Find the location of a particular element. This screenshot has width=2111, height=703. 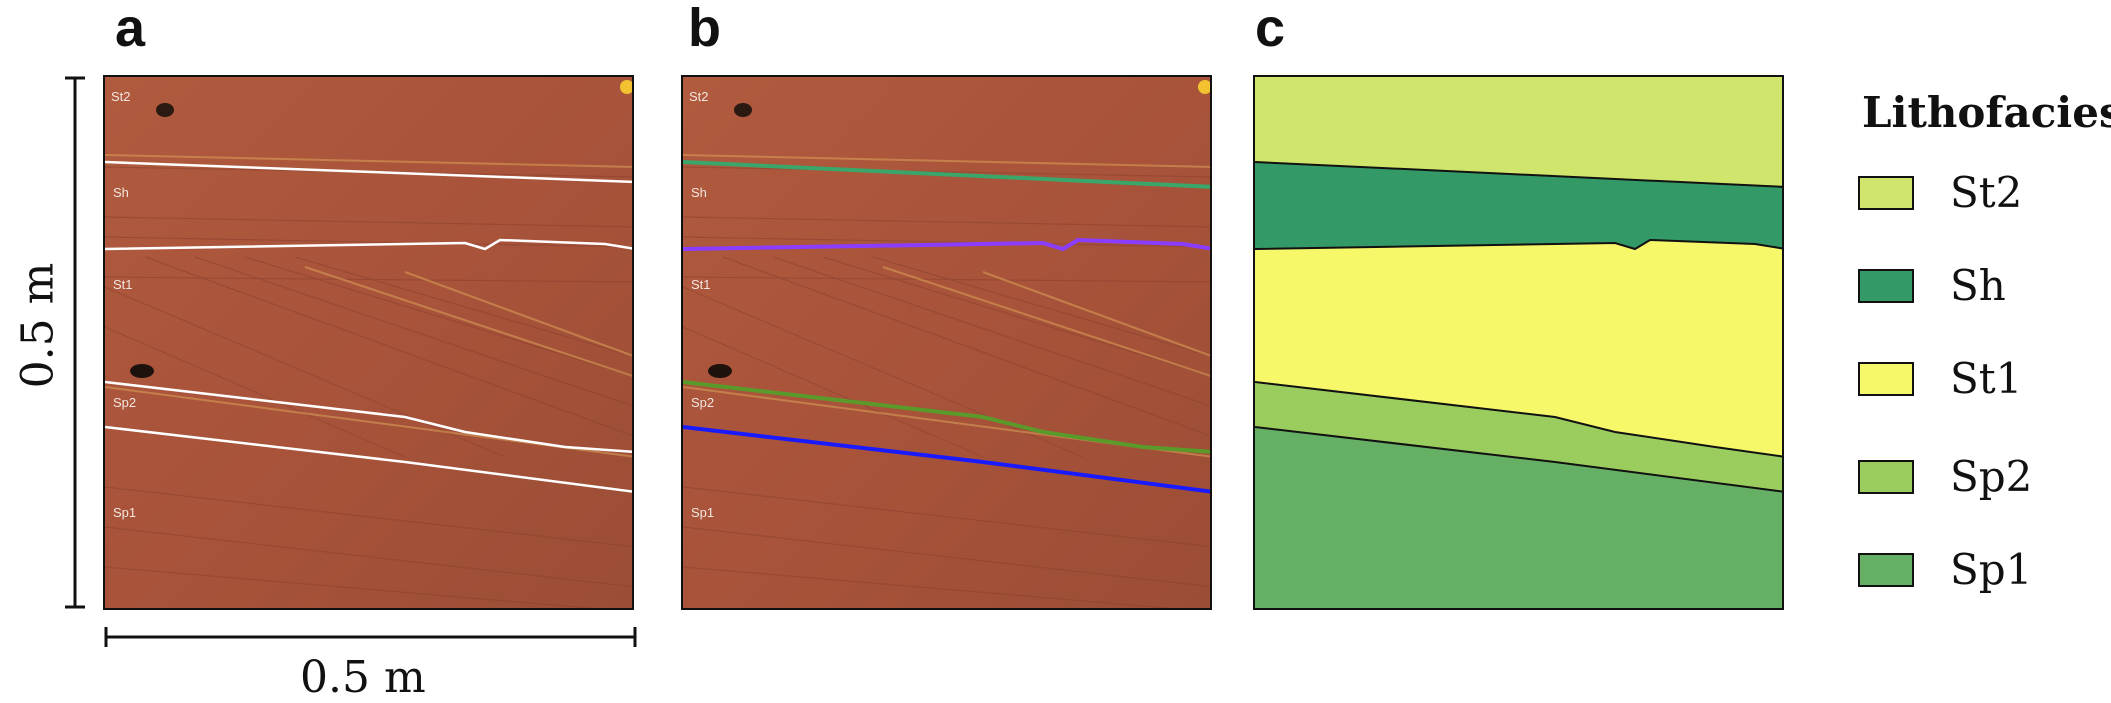

legend-swatch-sp2 is located at coordinates (1886, 477).